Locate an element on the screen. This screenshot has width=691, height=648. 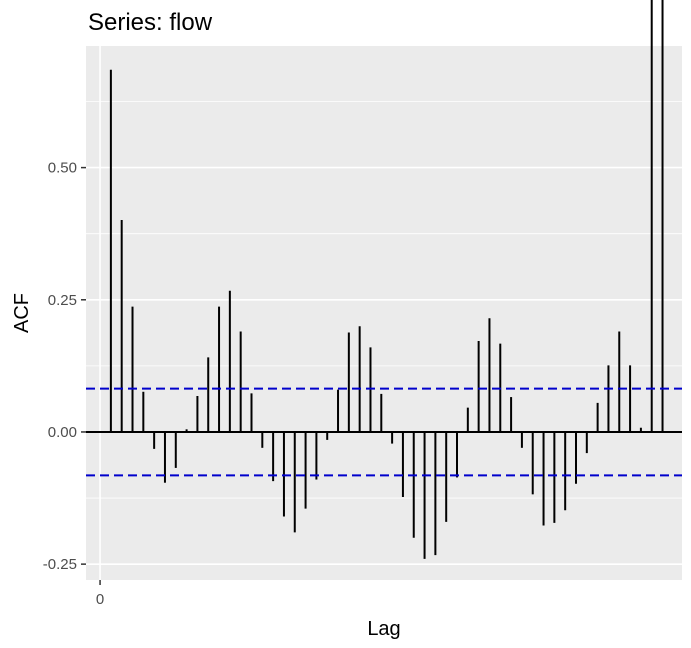
x-axis-ticks: 0 is located at coordinates (100, 594).